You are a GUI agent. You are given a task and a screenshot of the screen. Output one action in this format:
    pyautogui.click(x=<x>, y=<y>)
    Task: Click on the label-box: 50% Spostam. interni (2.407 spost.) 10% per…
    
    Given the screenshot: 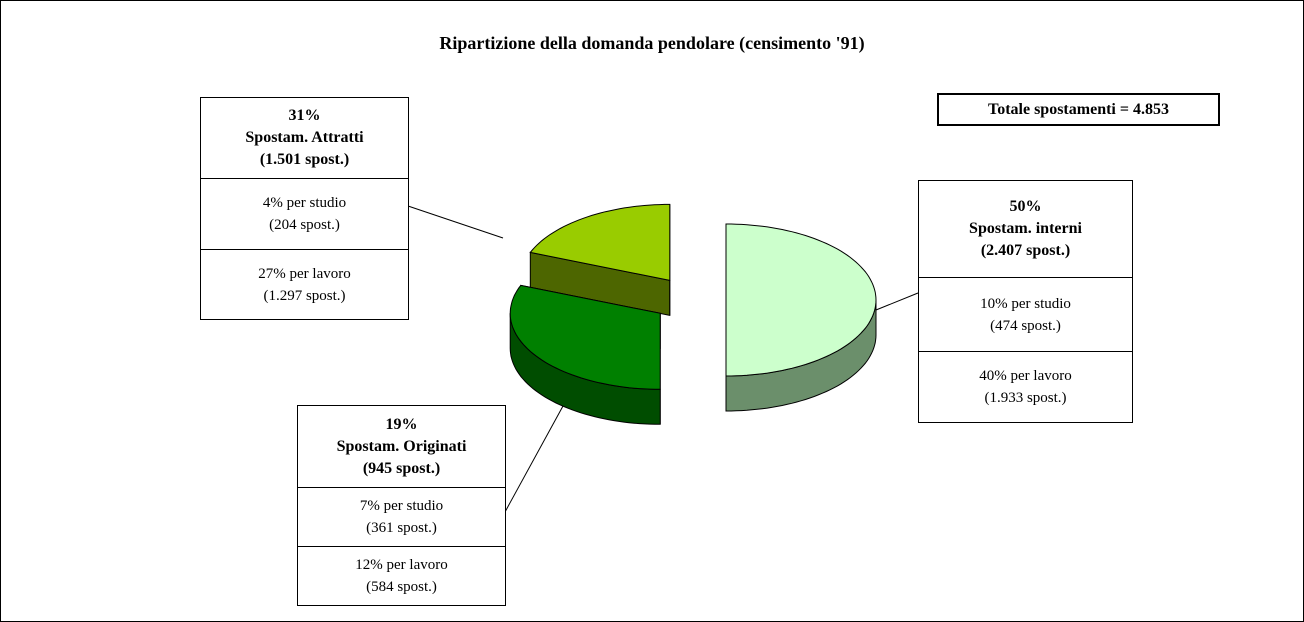 What is the action you would take?
    pyautogui.click(x=1025, y=301)
    